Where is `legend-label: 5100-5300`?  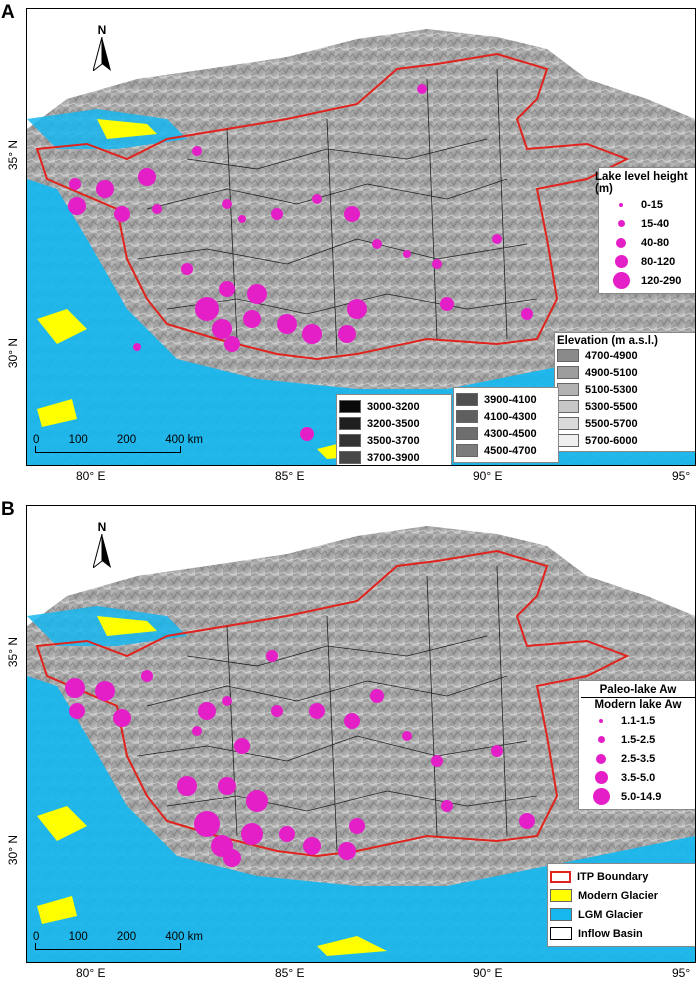 legend-label: 5100-5300 is located at coordinates (611, 389).